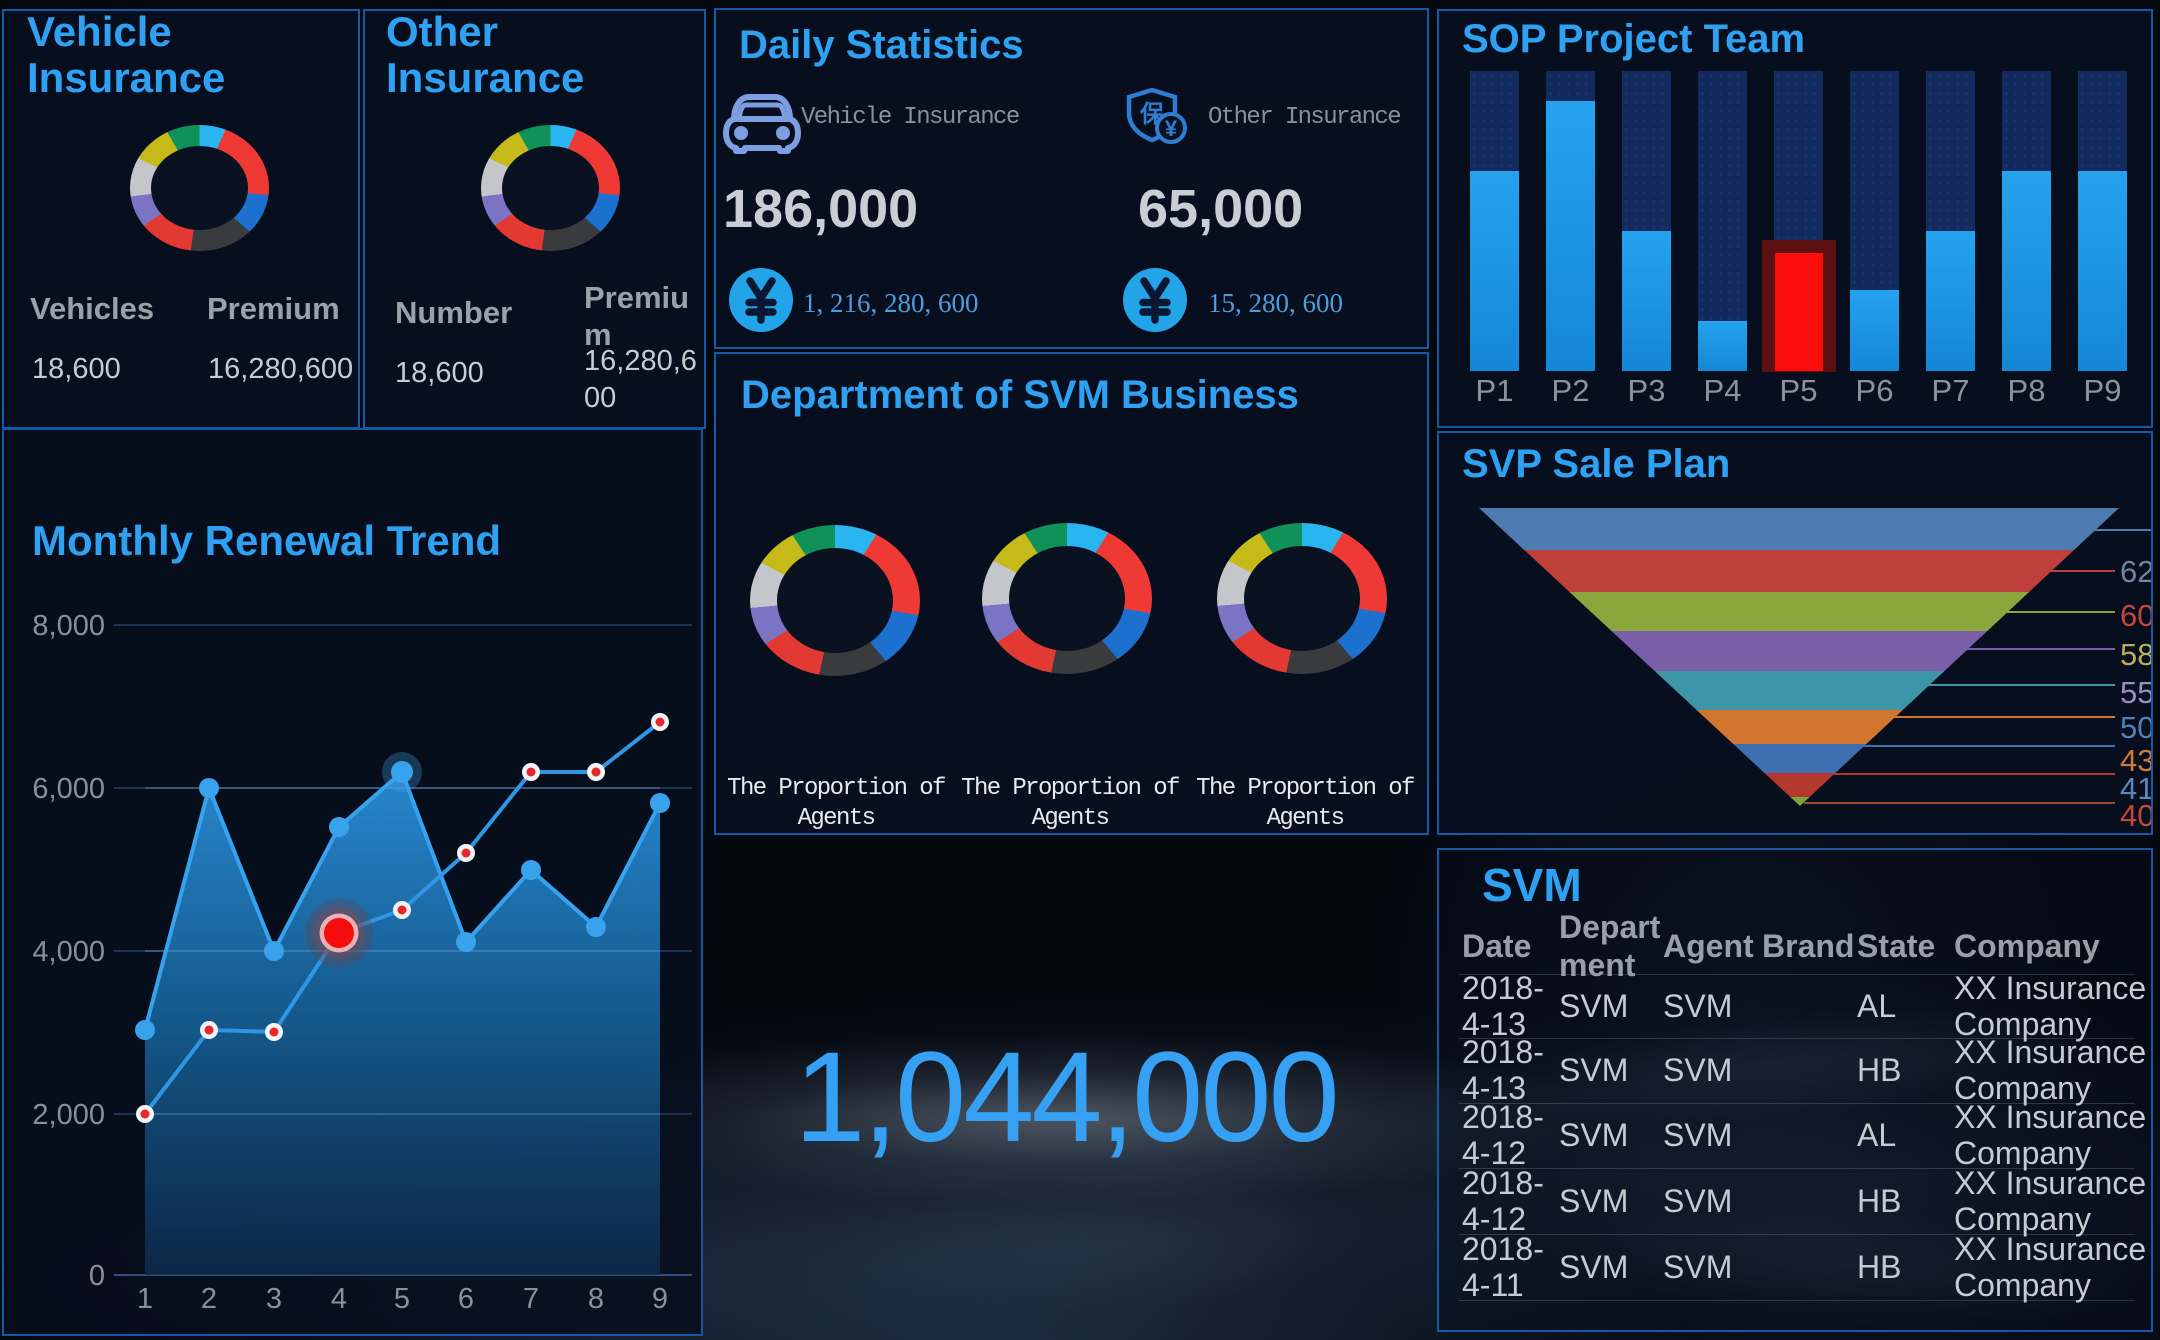  I want to click on svg-text: 430, so click(2135, 760).